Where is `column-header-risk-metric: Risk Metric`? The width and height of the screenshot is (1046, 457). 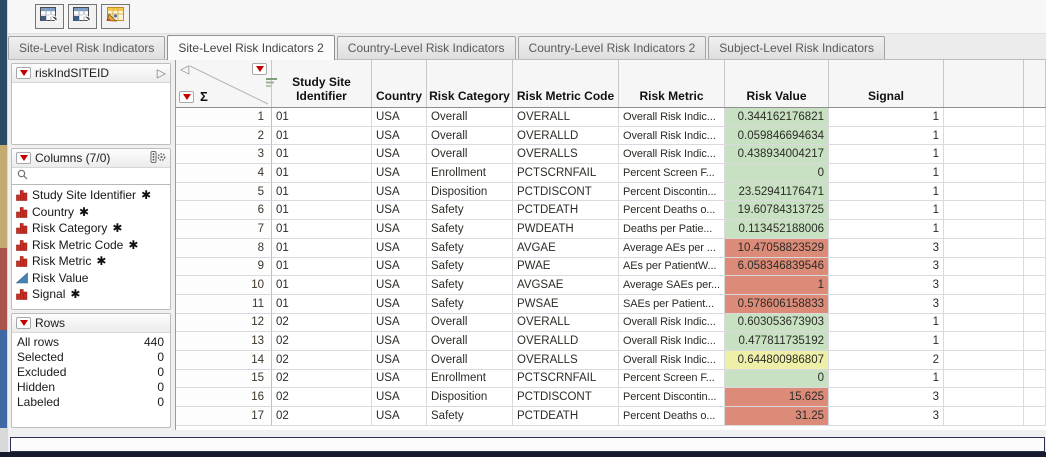
column-header-risk-metric: Risk Metric is located at coordinates (672, 83).